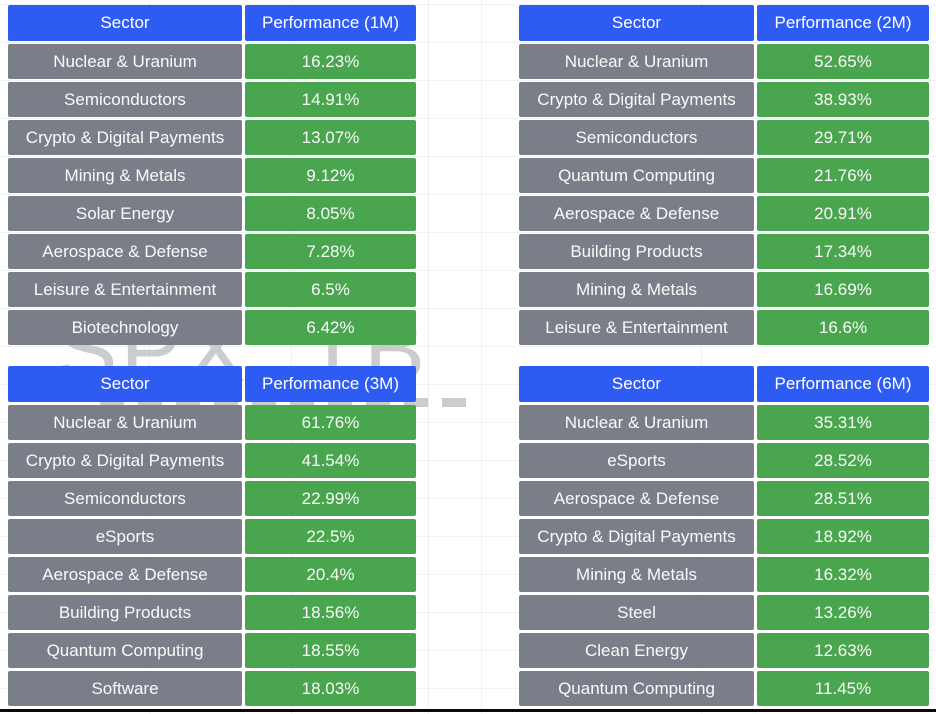 The width and height of the screenshot is (936, 714). Describe the element at coordinates (330, 688) in the screenshot. I see `performance-value-cell: 18.03%` at that location.